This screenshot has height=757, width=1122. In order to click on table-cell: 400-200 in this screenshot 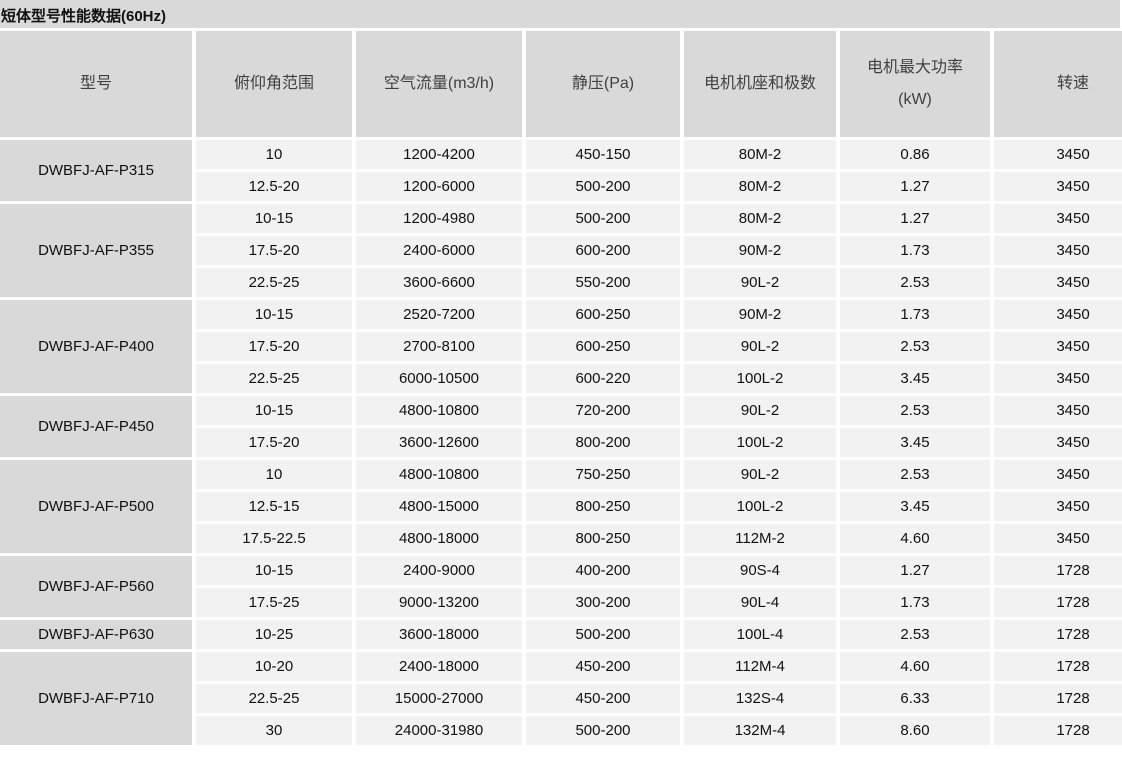, I will do `click(603, 570)`.